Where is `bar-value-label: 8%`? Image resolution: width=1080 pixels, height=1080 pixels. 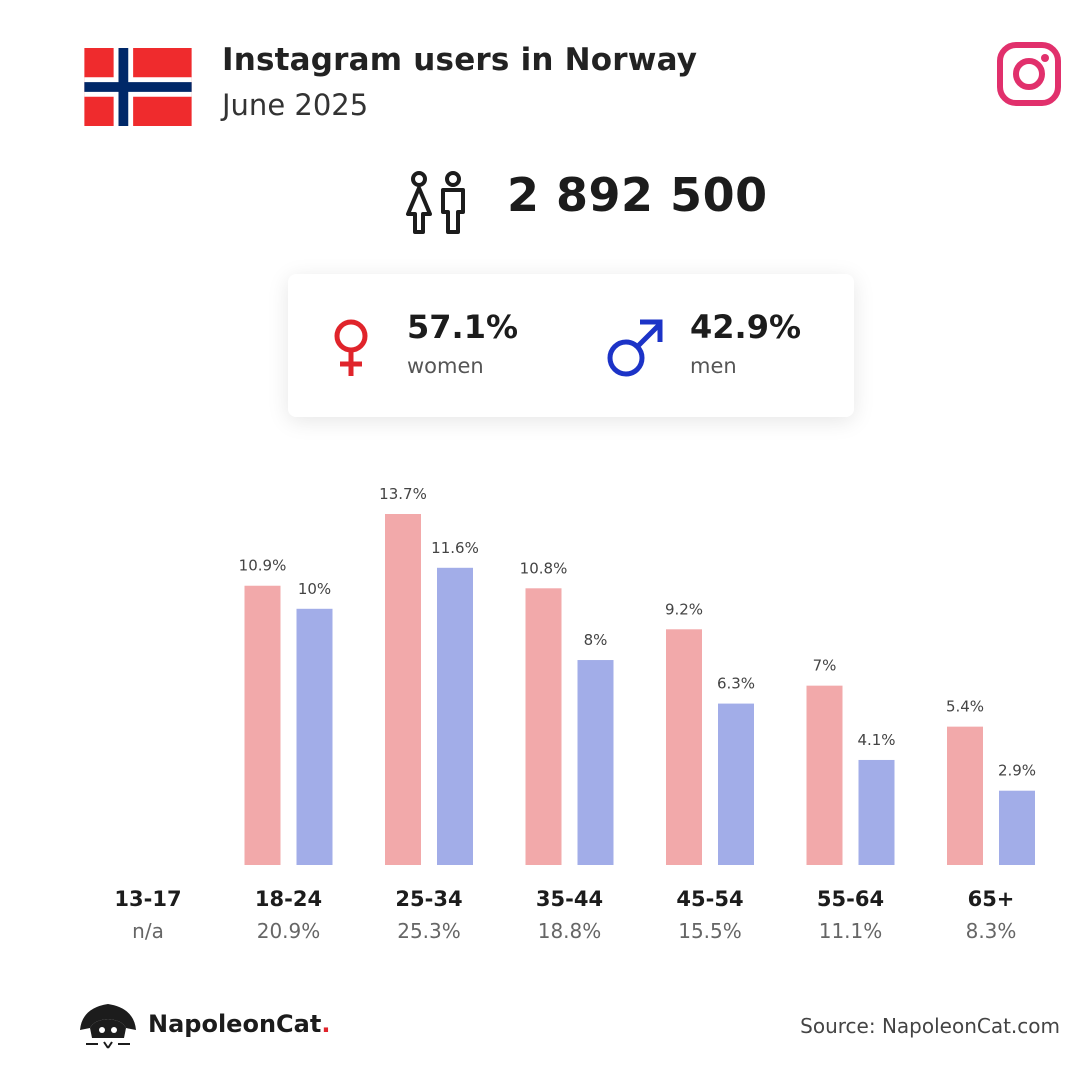 bar-value-label: 8% is located at coordinates (596, 640).